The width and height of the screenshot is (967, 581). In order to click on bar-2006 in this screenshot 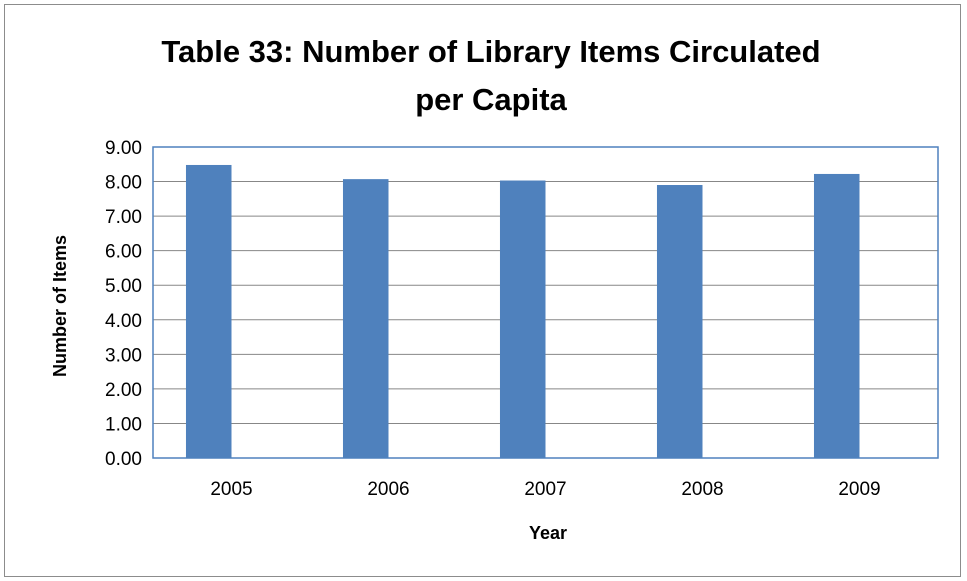, I will do `click(365, 319)`.